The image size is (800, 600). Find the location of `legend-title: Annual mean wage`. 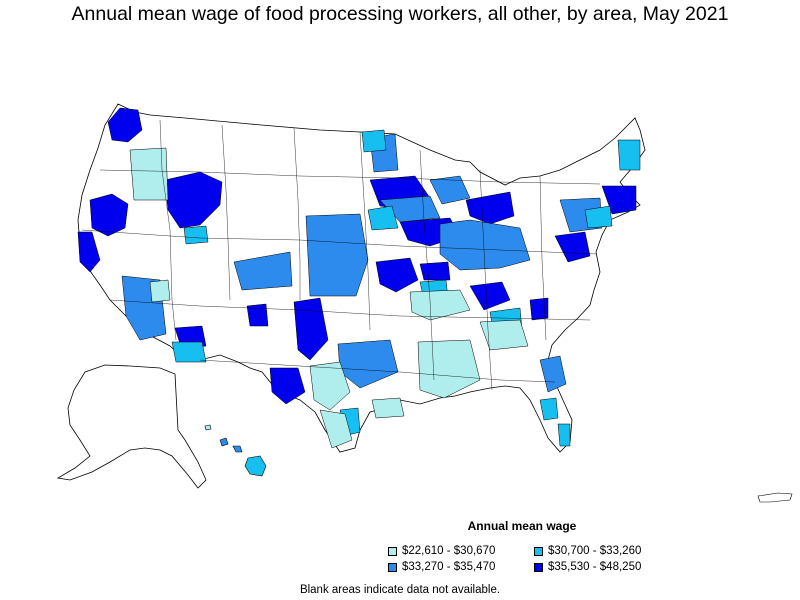

legend-title: Annual mean wage is located at coordinates (522, 526).